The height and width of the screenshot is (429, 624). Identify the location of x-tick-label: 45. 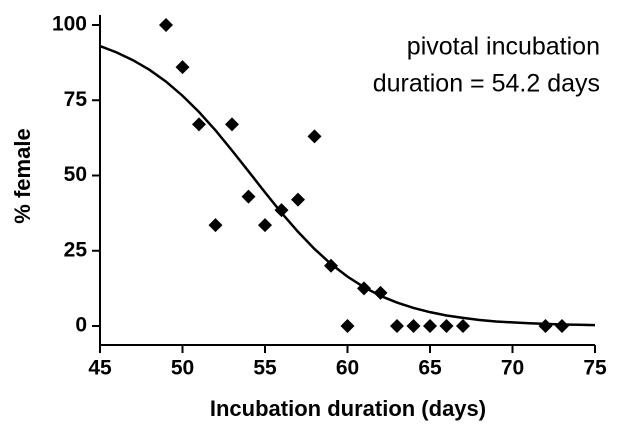
(100, 368).